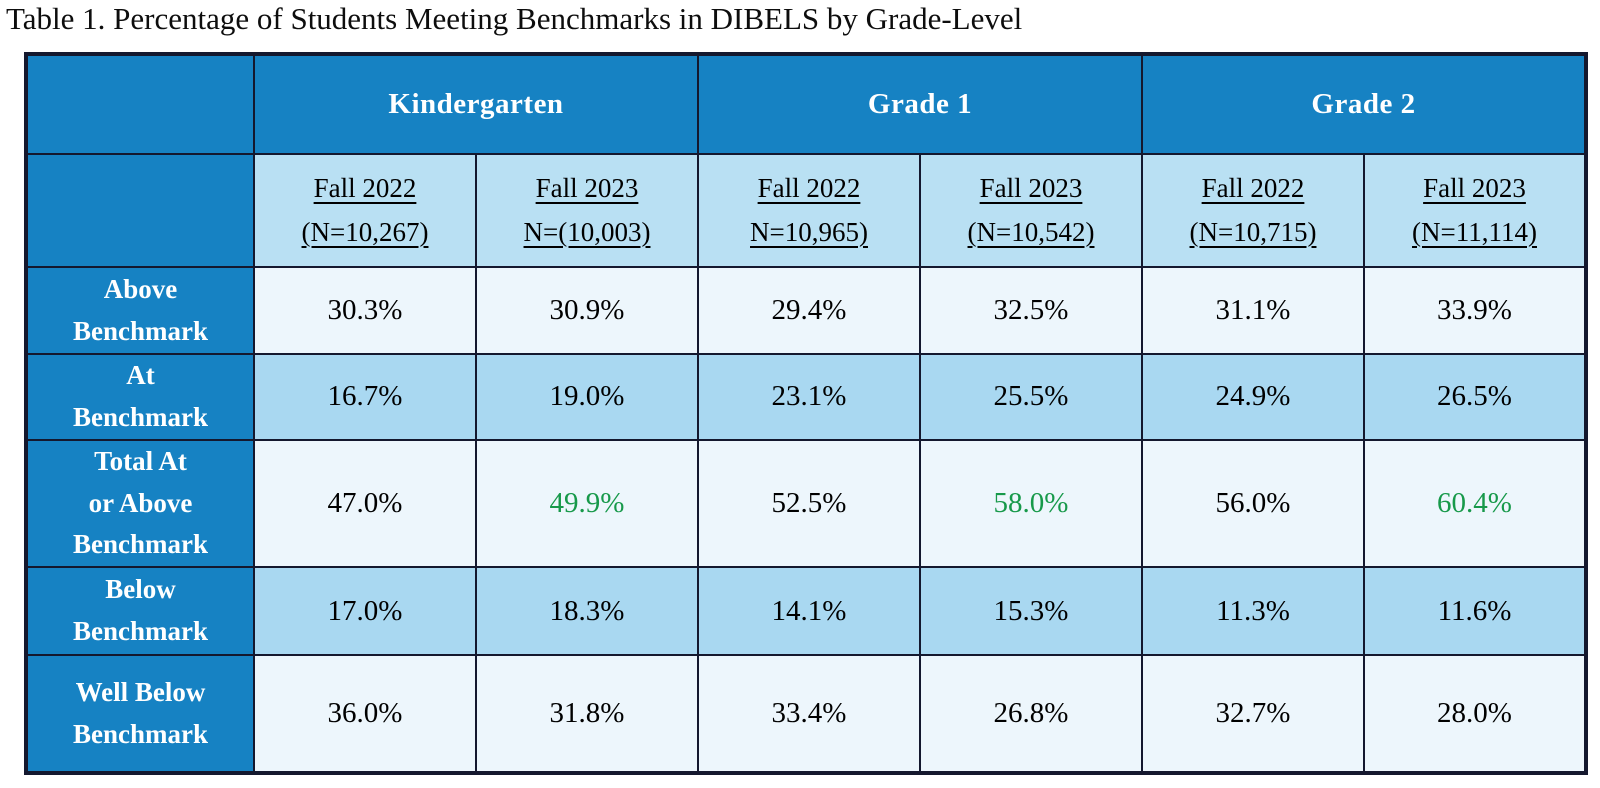 The height and width of the screenshot is (788, 1600). I want to click on col-header-g2-fall-2022: Fall 2022 (N=10,715), so click(1253, 210).